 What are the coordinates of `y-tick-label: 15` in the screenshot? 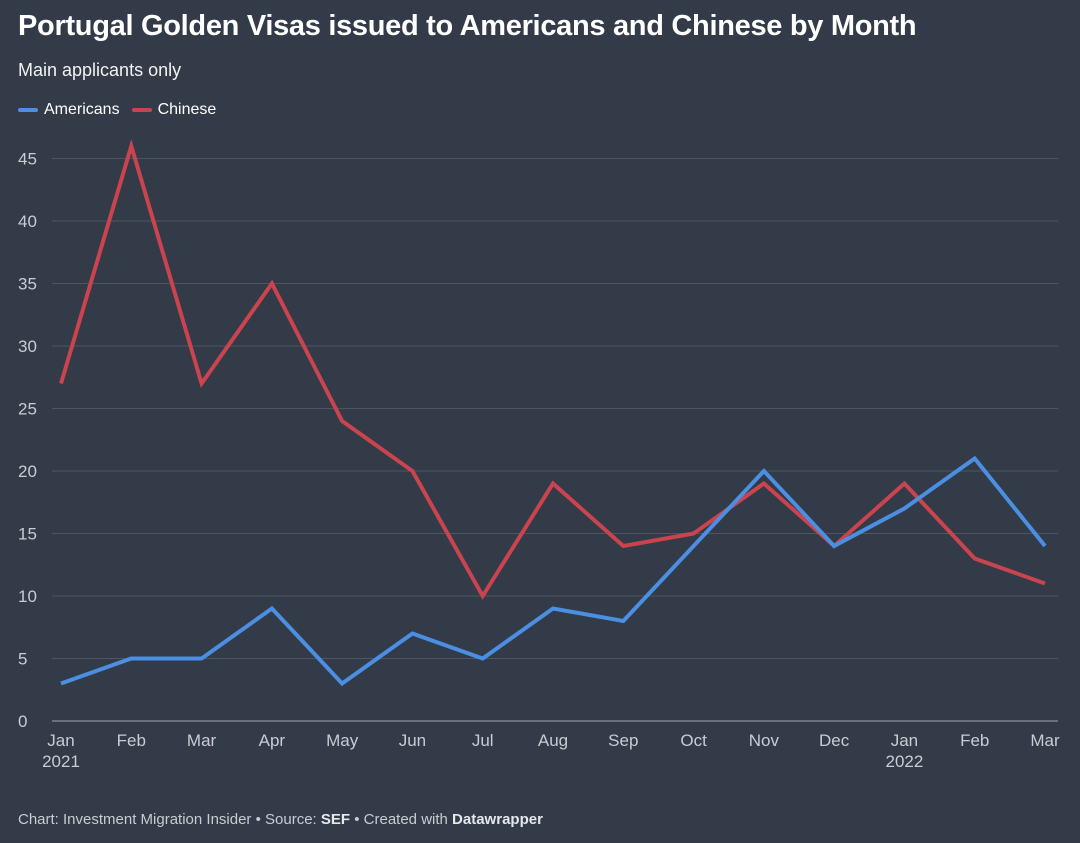 It's located at (27, 534).